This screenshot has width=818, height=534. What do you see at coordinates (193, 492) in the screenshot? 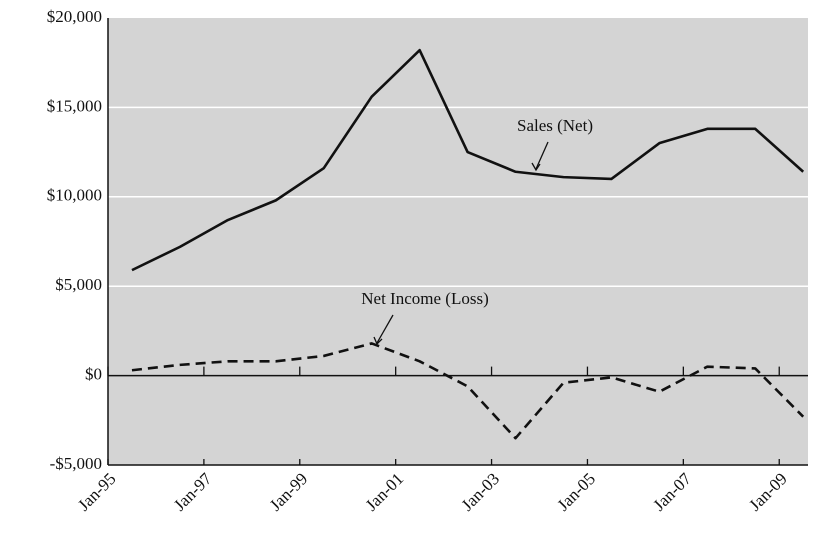
I see `x-tick-label: Jan-97` at bounding box center [193, 492].